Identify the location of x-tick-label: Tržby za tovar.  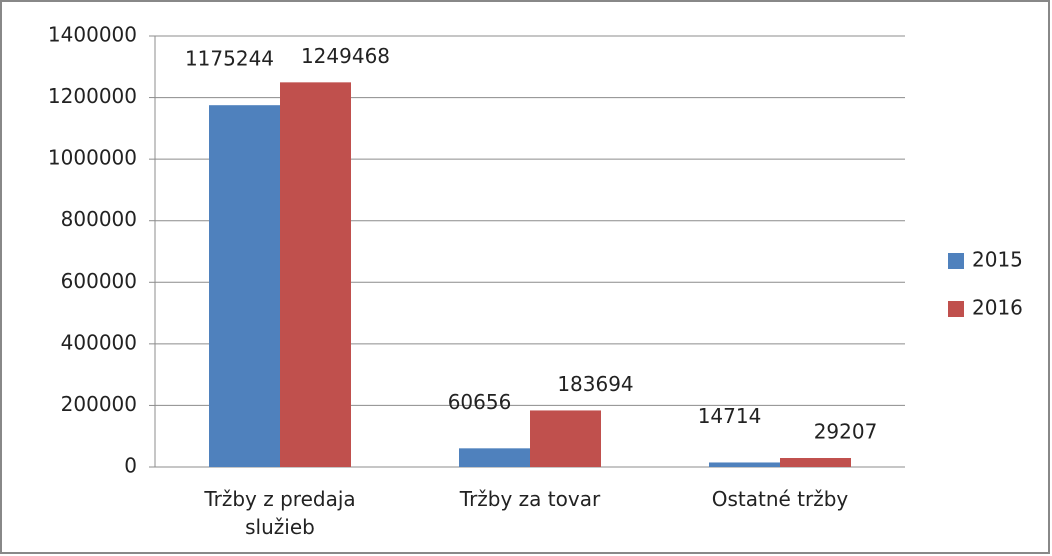
(530, 499).